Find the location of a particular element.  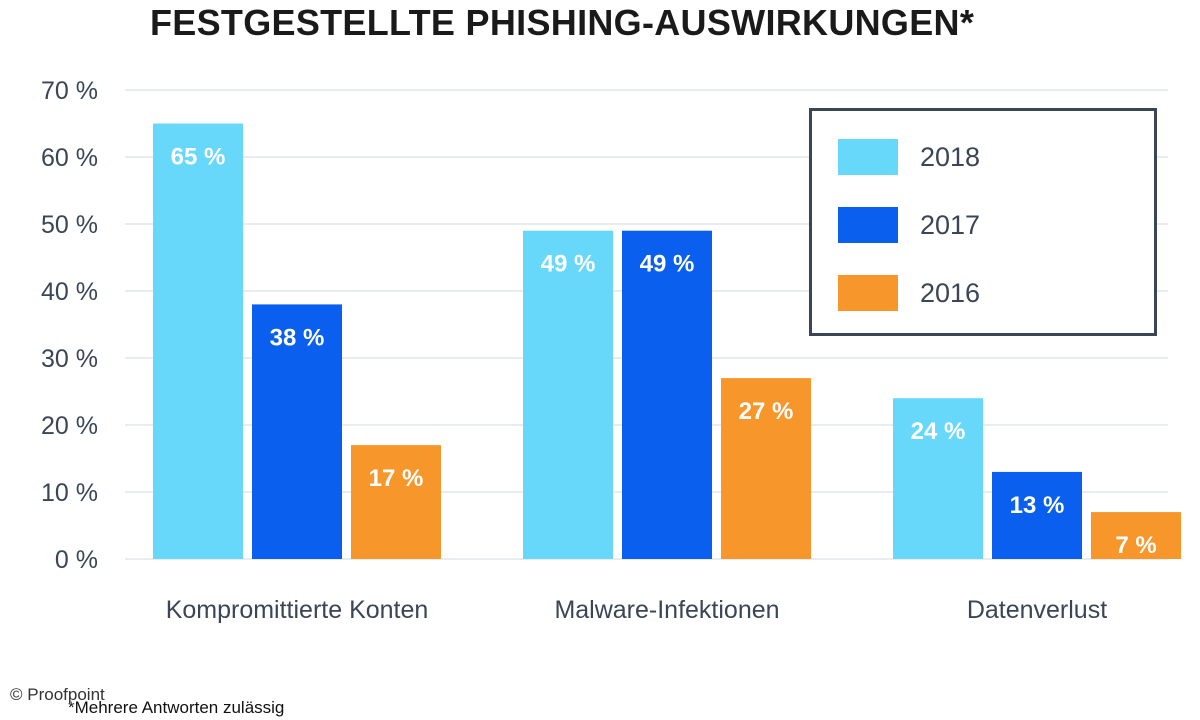

bar-value-label: 27 % is located at coordinates (766, 411).